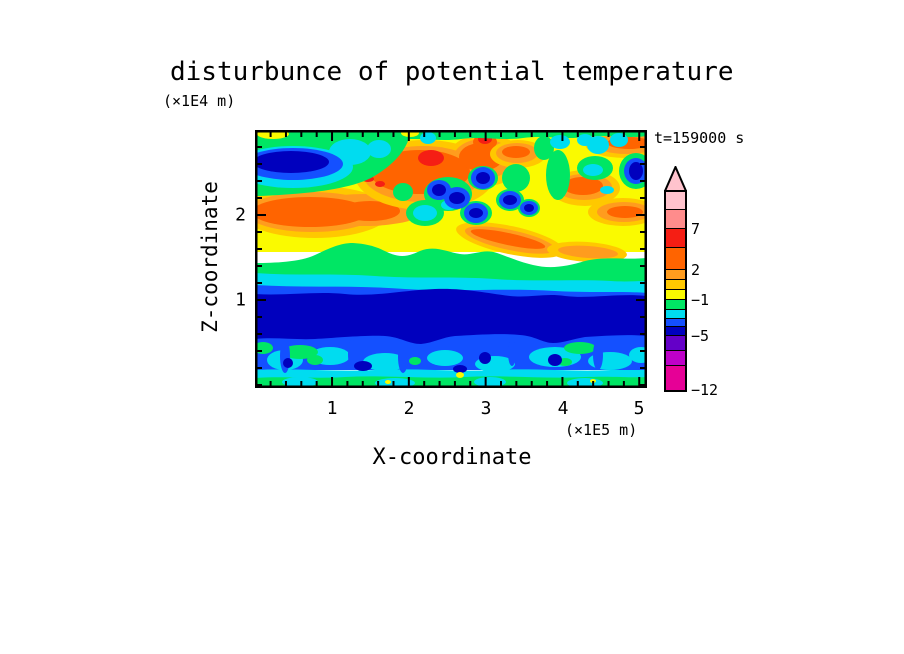  Describe the element at coordinates (705, 390) in the screenshot. I see `colorbar-value-−12: −12` at that location.